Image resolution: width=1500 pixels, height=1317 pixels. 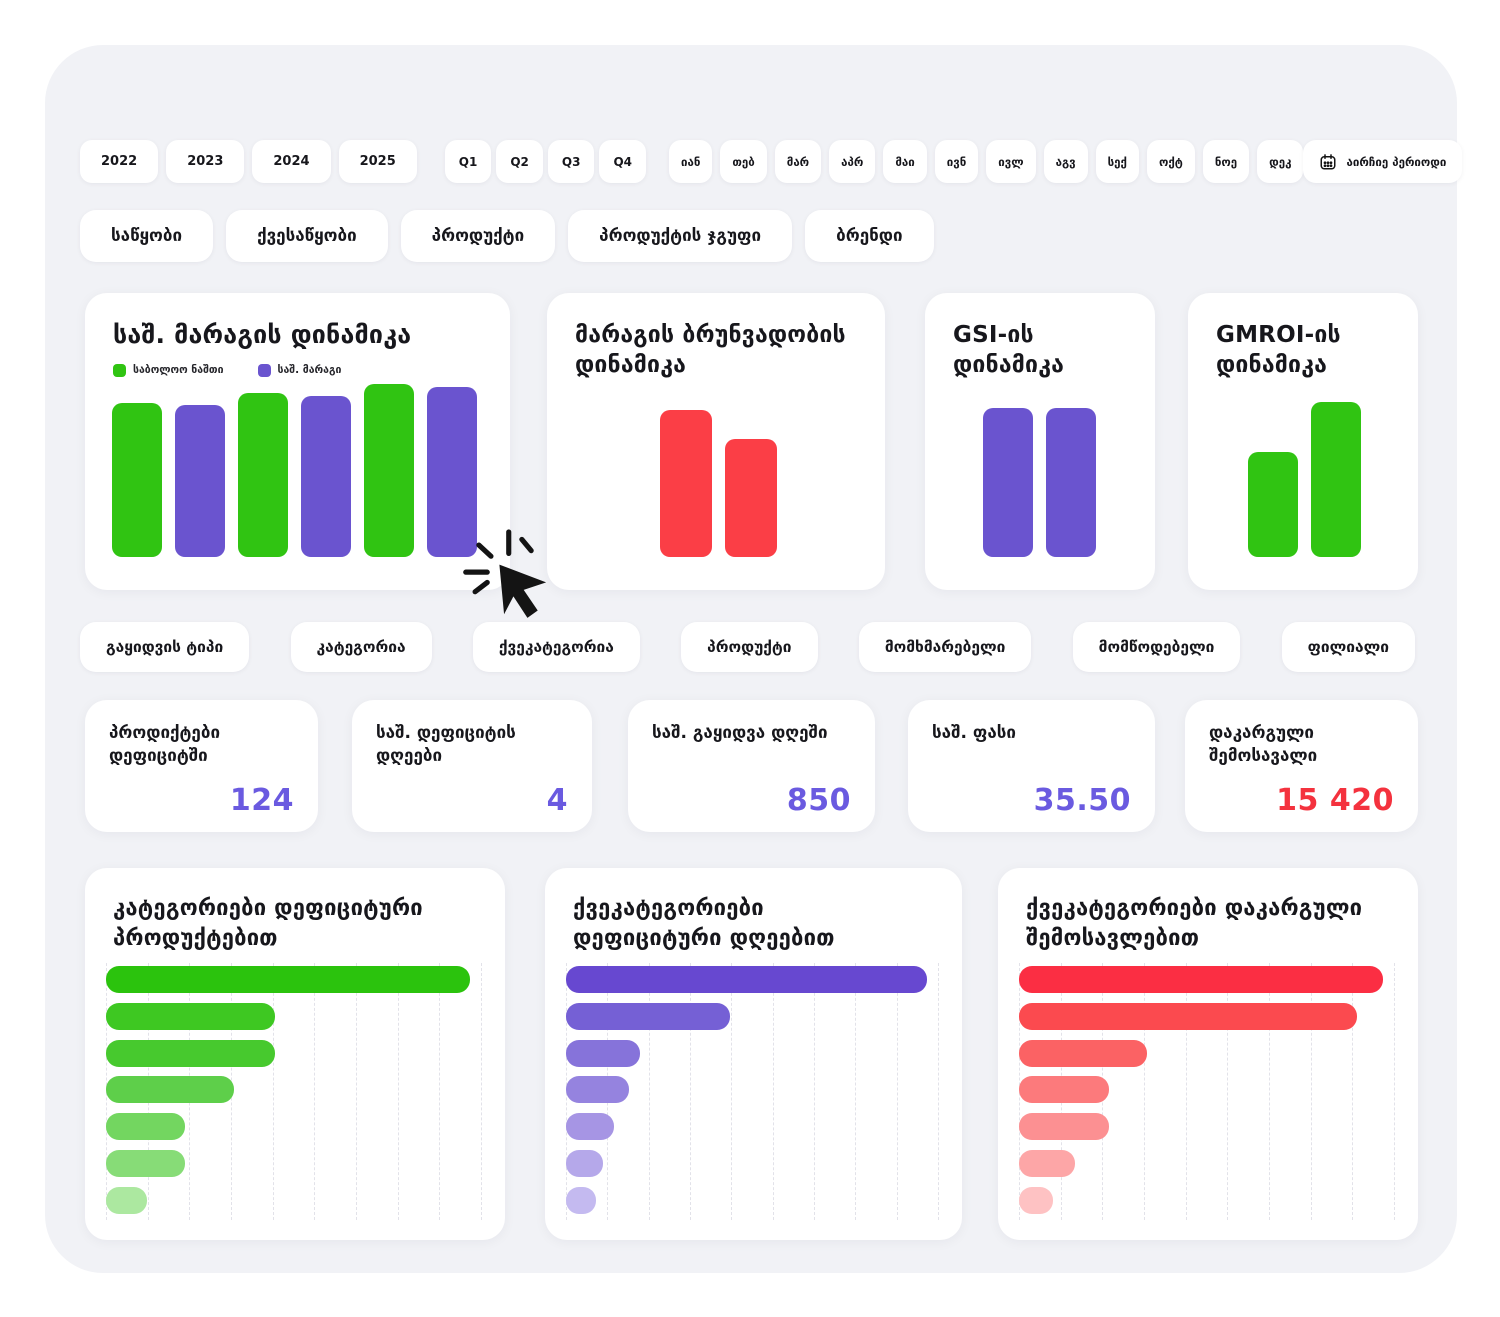 What do you see at coordinates (1328, 162) in the screenshot?
I see `calendar-icon` at bounding box center [1328, 162].